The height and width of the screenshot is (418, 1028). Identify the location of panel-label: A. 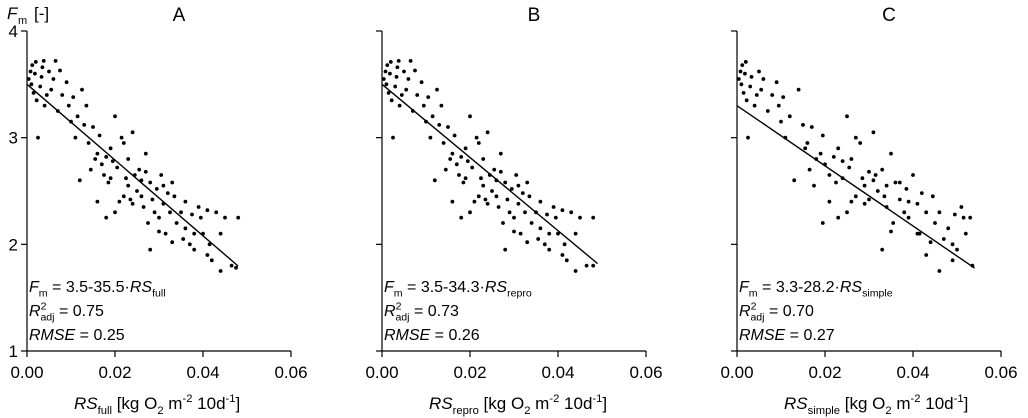
(179, 15).